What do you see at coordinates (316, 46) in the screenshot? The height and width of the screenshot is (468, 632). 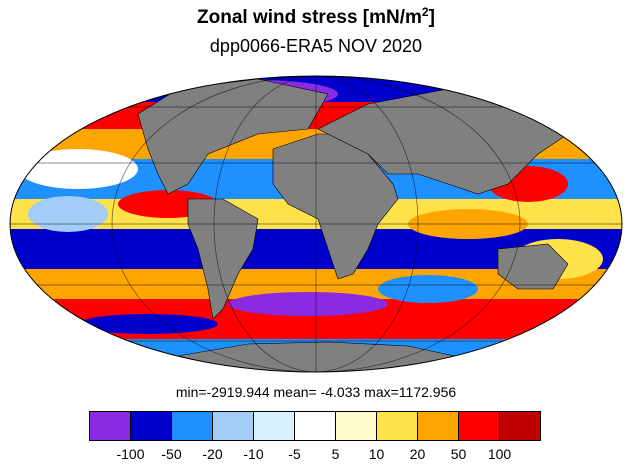 I see `chart-subtitle: dpp0066-ERA5 NOV 2020` at bounding box center [316, 46].